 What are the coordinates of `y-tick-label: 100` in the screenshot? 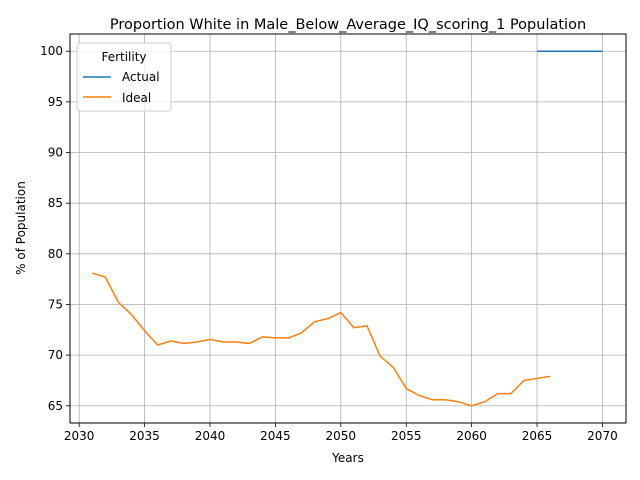 It's located at (51, 51).